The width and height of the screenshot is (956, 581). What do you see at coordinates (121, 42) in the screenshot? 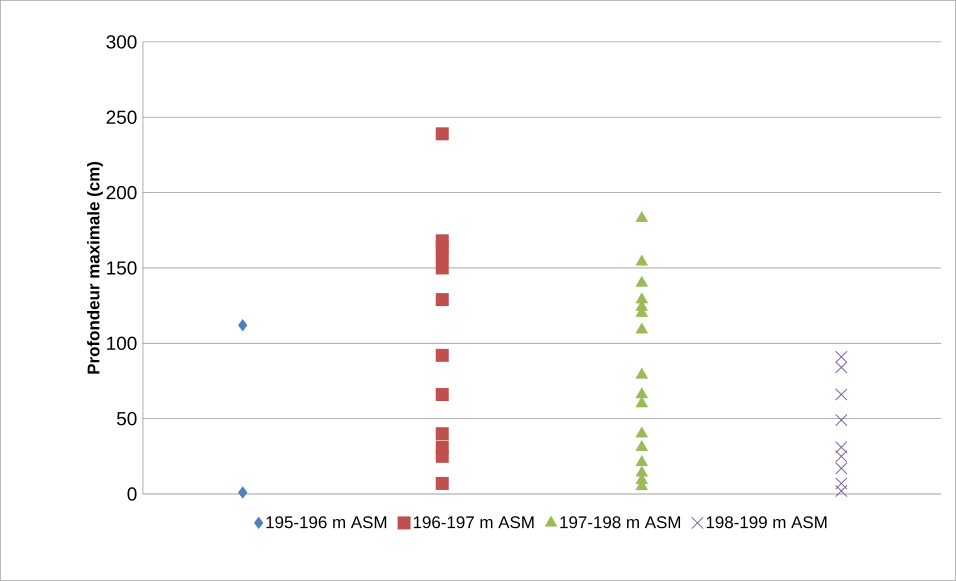
I see `y-tick-label: 300` at bounding box center [121, 42].